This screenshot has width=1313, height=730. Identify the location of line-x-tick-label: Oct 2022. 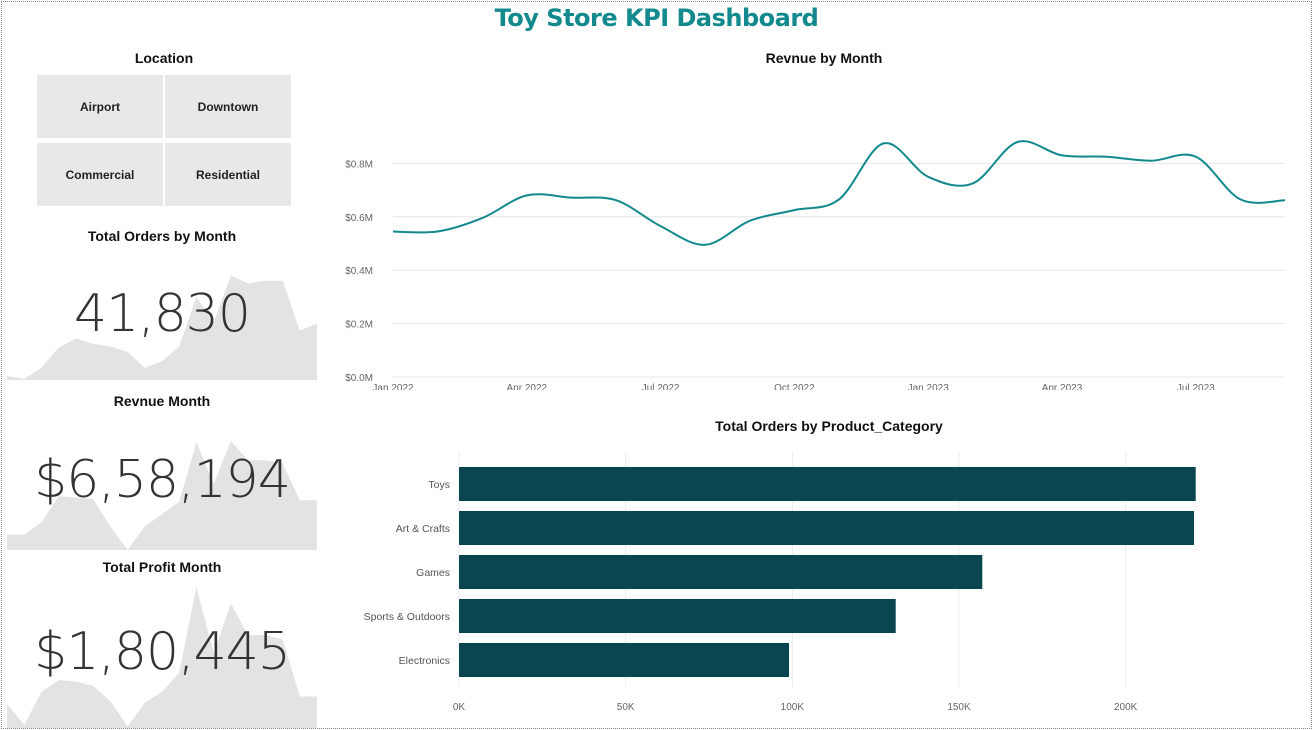
(794, 386).